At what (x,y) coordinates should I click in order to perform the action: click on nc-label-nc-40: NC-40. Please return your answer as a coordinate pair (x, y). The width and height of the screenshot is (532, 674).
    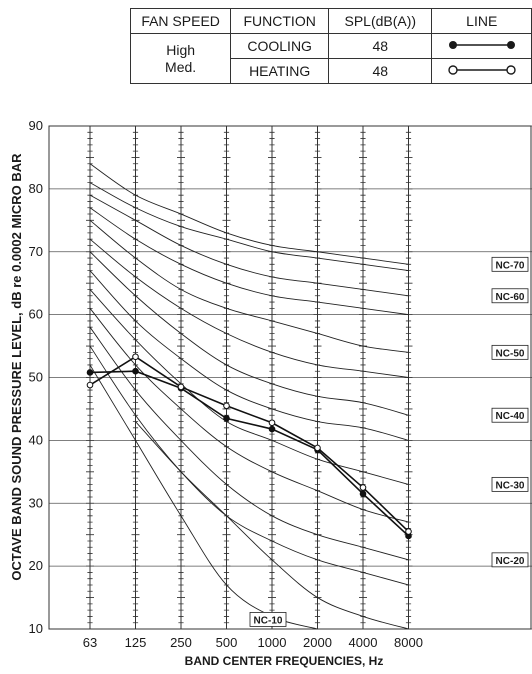
    Looking at the image, I should click on (510, 415).